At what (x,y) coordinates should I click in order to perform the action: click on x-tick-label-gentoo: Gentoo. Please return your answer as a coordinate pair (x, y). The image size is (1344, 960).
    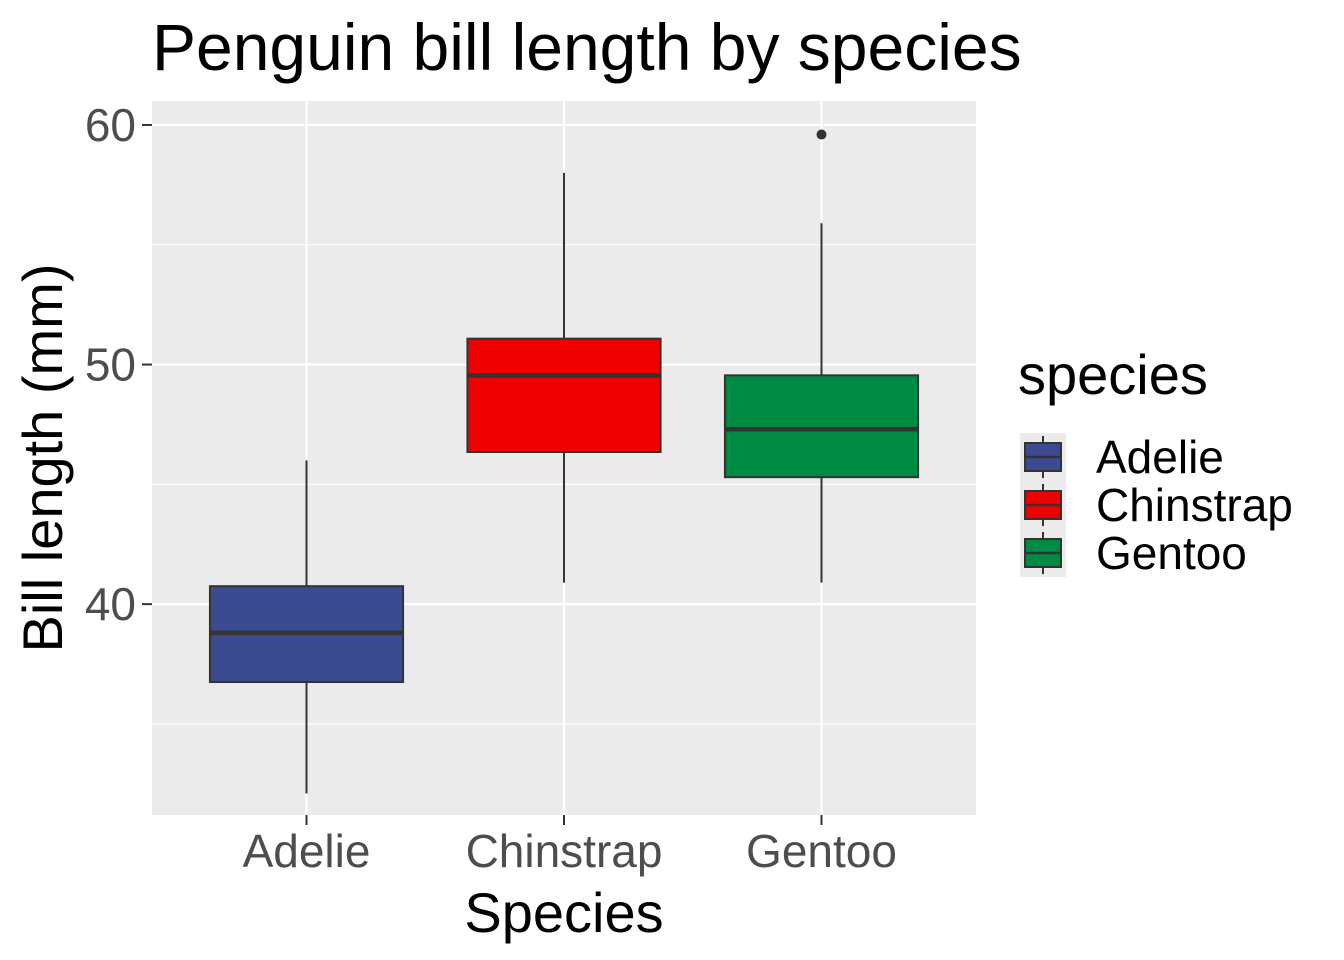
    Looking at the image, I should click on (821, 851).